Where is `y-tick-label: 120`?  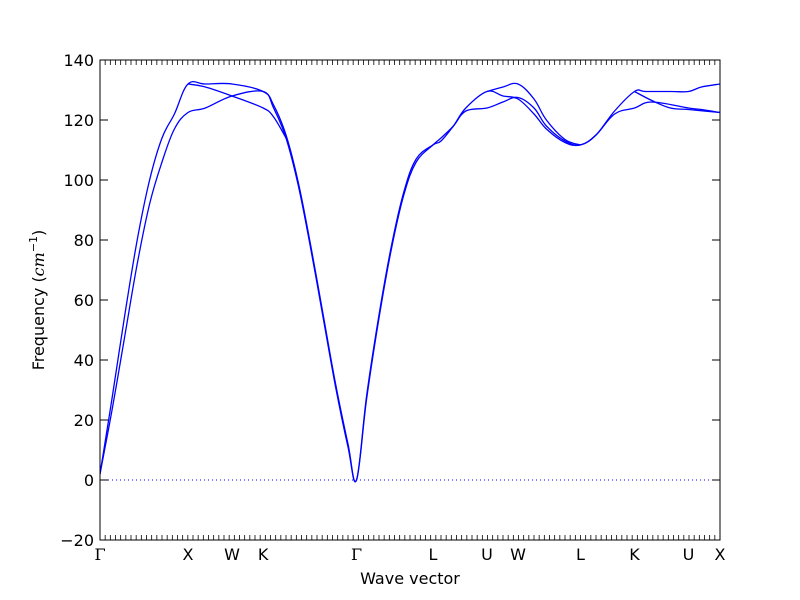 y-tick-label: 120 is located at coordinates (78, 120).